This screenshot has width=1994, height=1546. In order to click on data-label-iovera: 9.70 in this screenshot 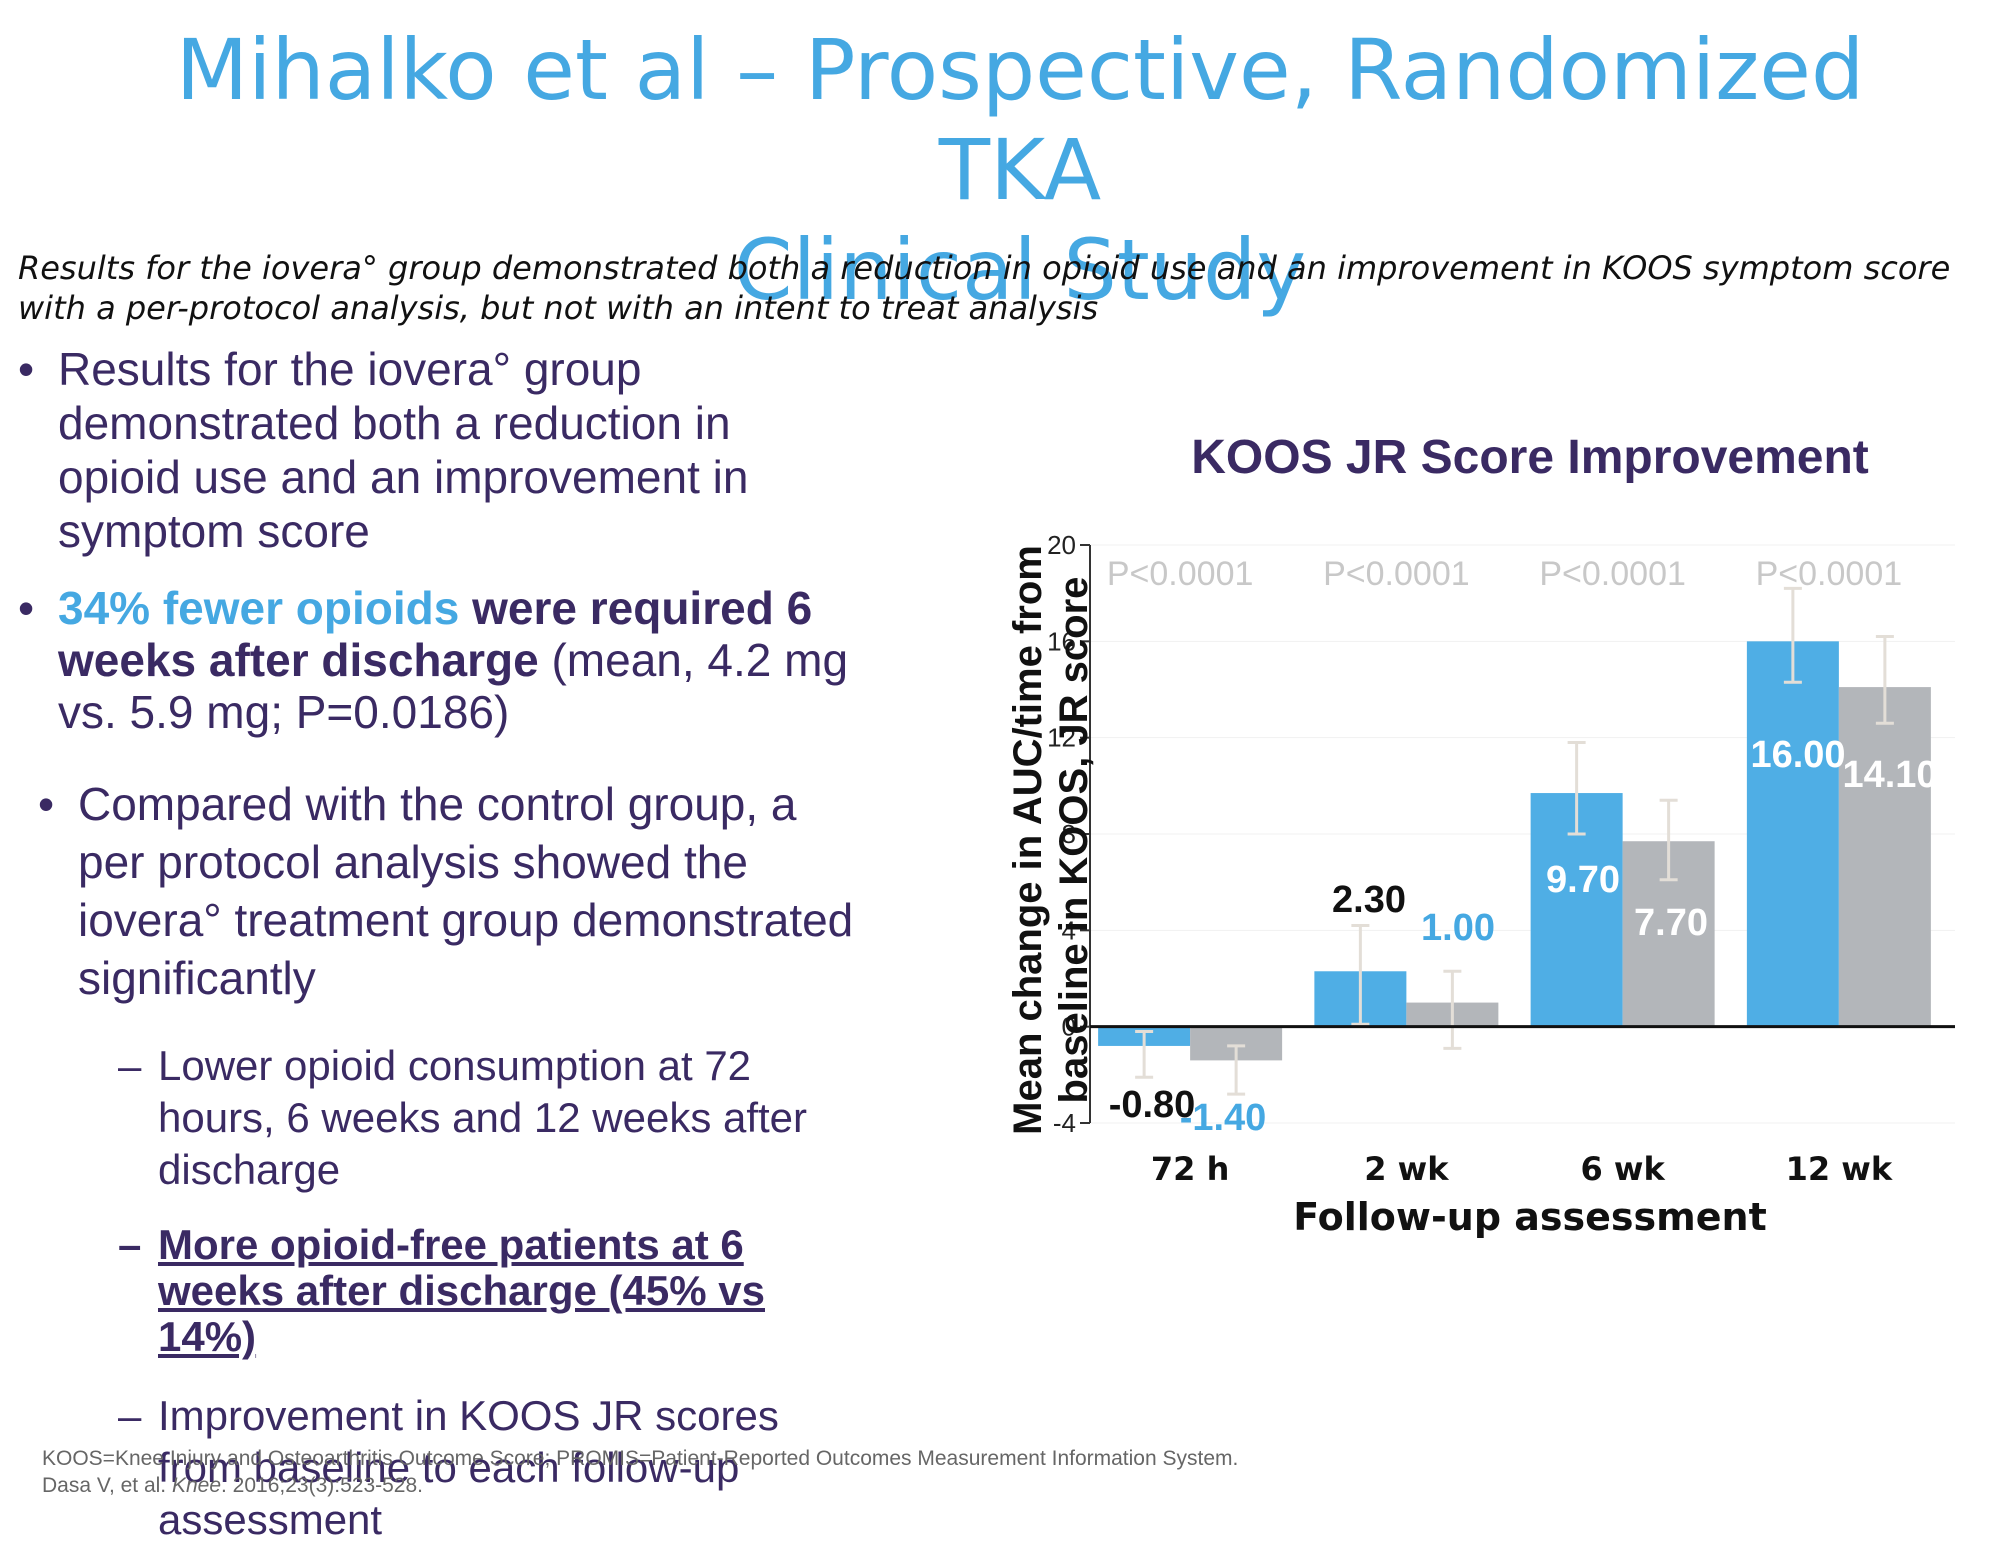, I will do `click(1583, 880)`.